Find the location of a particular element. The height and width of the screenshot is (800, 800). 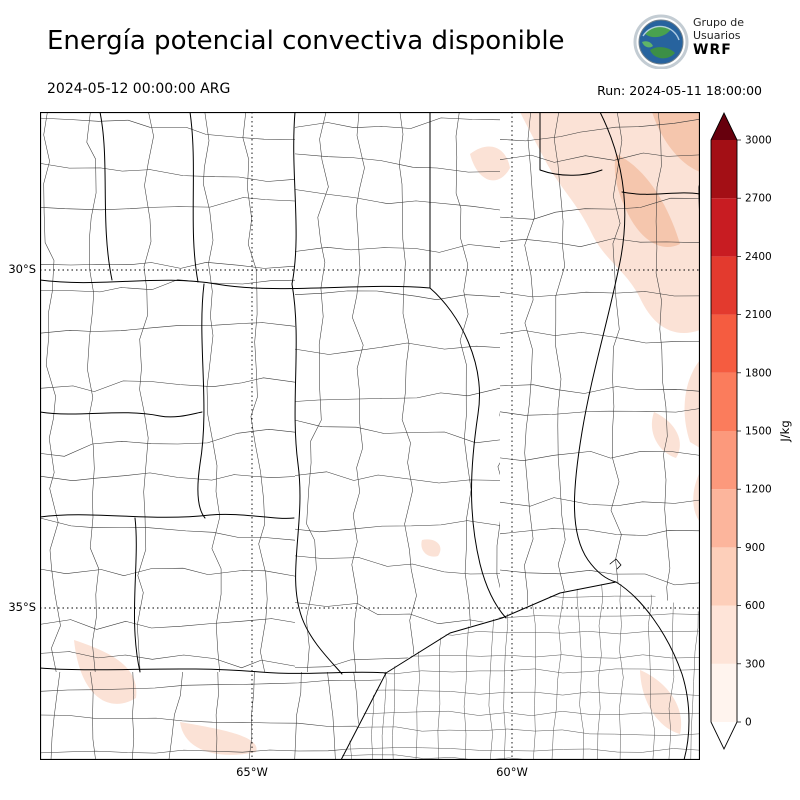

cape-patch-northeast is located at coordinates (610, 223).